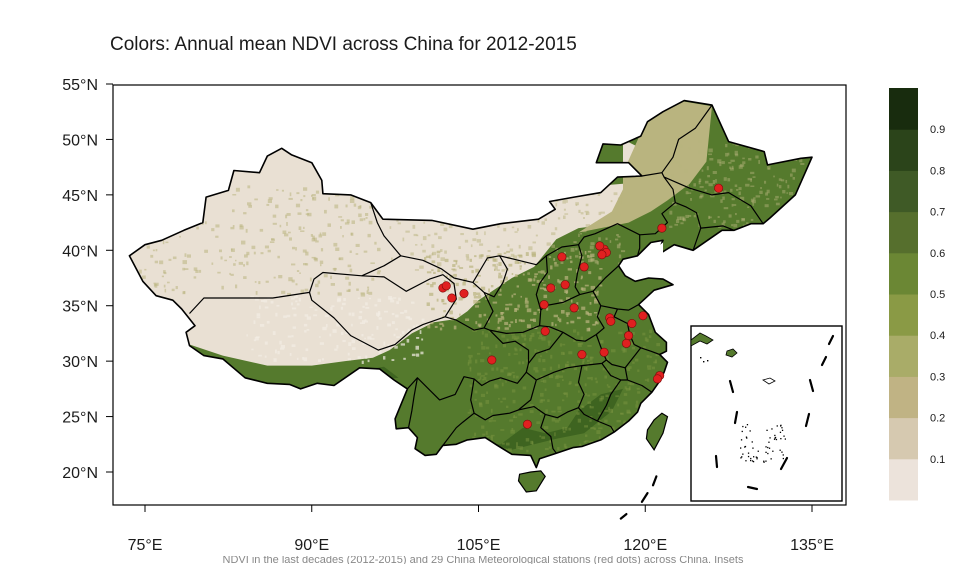 The width and height of the screenshot is (966, 564). What do you see at coordinates (812, 545) in the screenshot?
I see `x-tick-label: 135°E` at bounding box center [812, 545].